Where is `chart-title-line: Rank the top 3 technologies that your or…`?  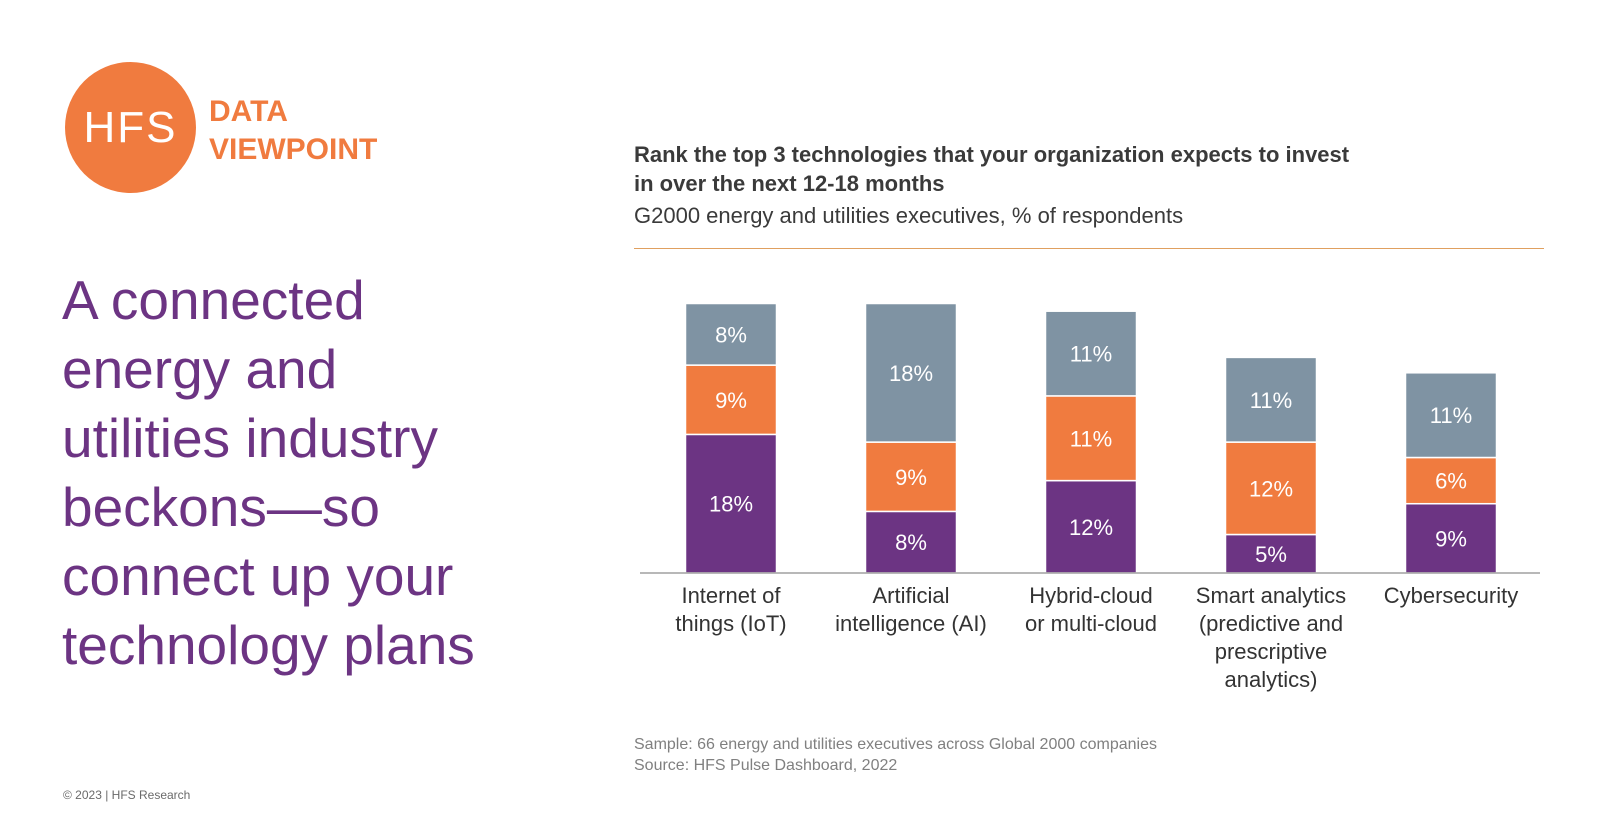
chart-title-line: Rank the top 3 technologies that your or… is located at coordinates (992, 154).